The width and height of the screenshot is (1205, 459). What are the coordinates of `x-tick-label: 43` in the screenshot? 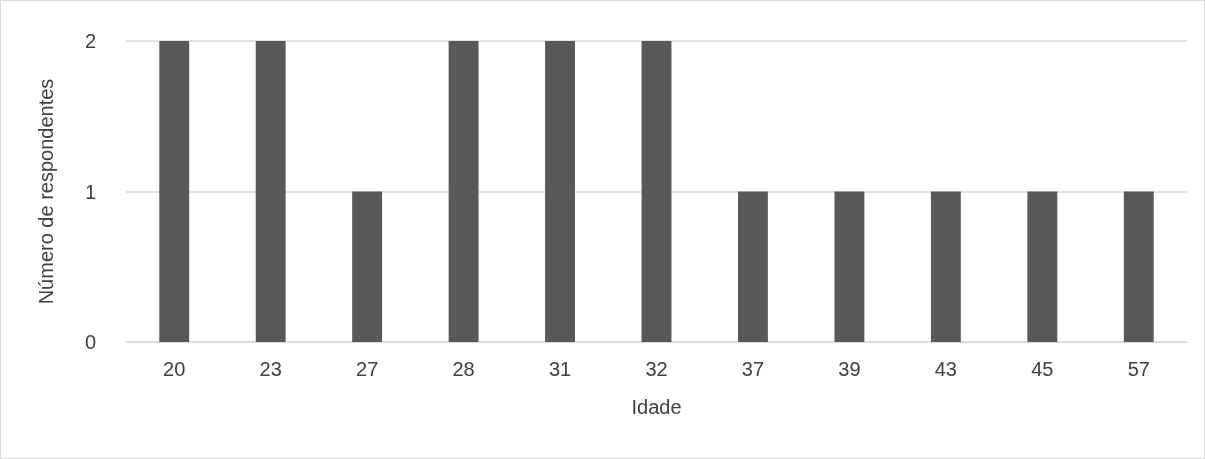 It's located at (945, 369).